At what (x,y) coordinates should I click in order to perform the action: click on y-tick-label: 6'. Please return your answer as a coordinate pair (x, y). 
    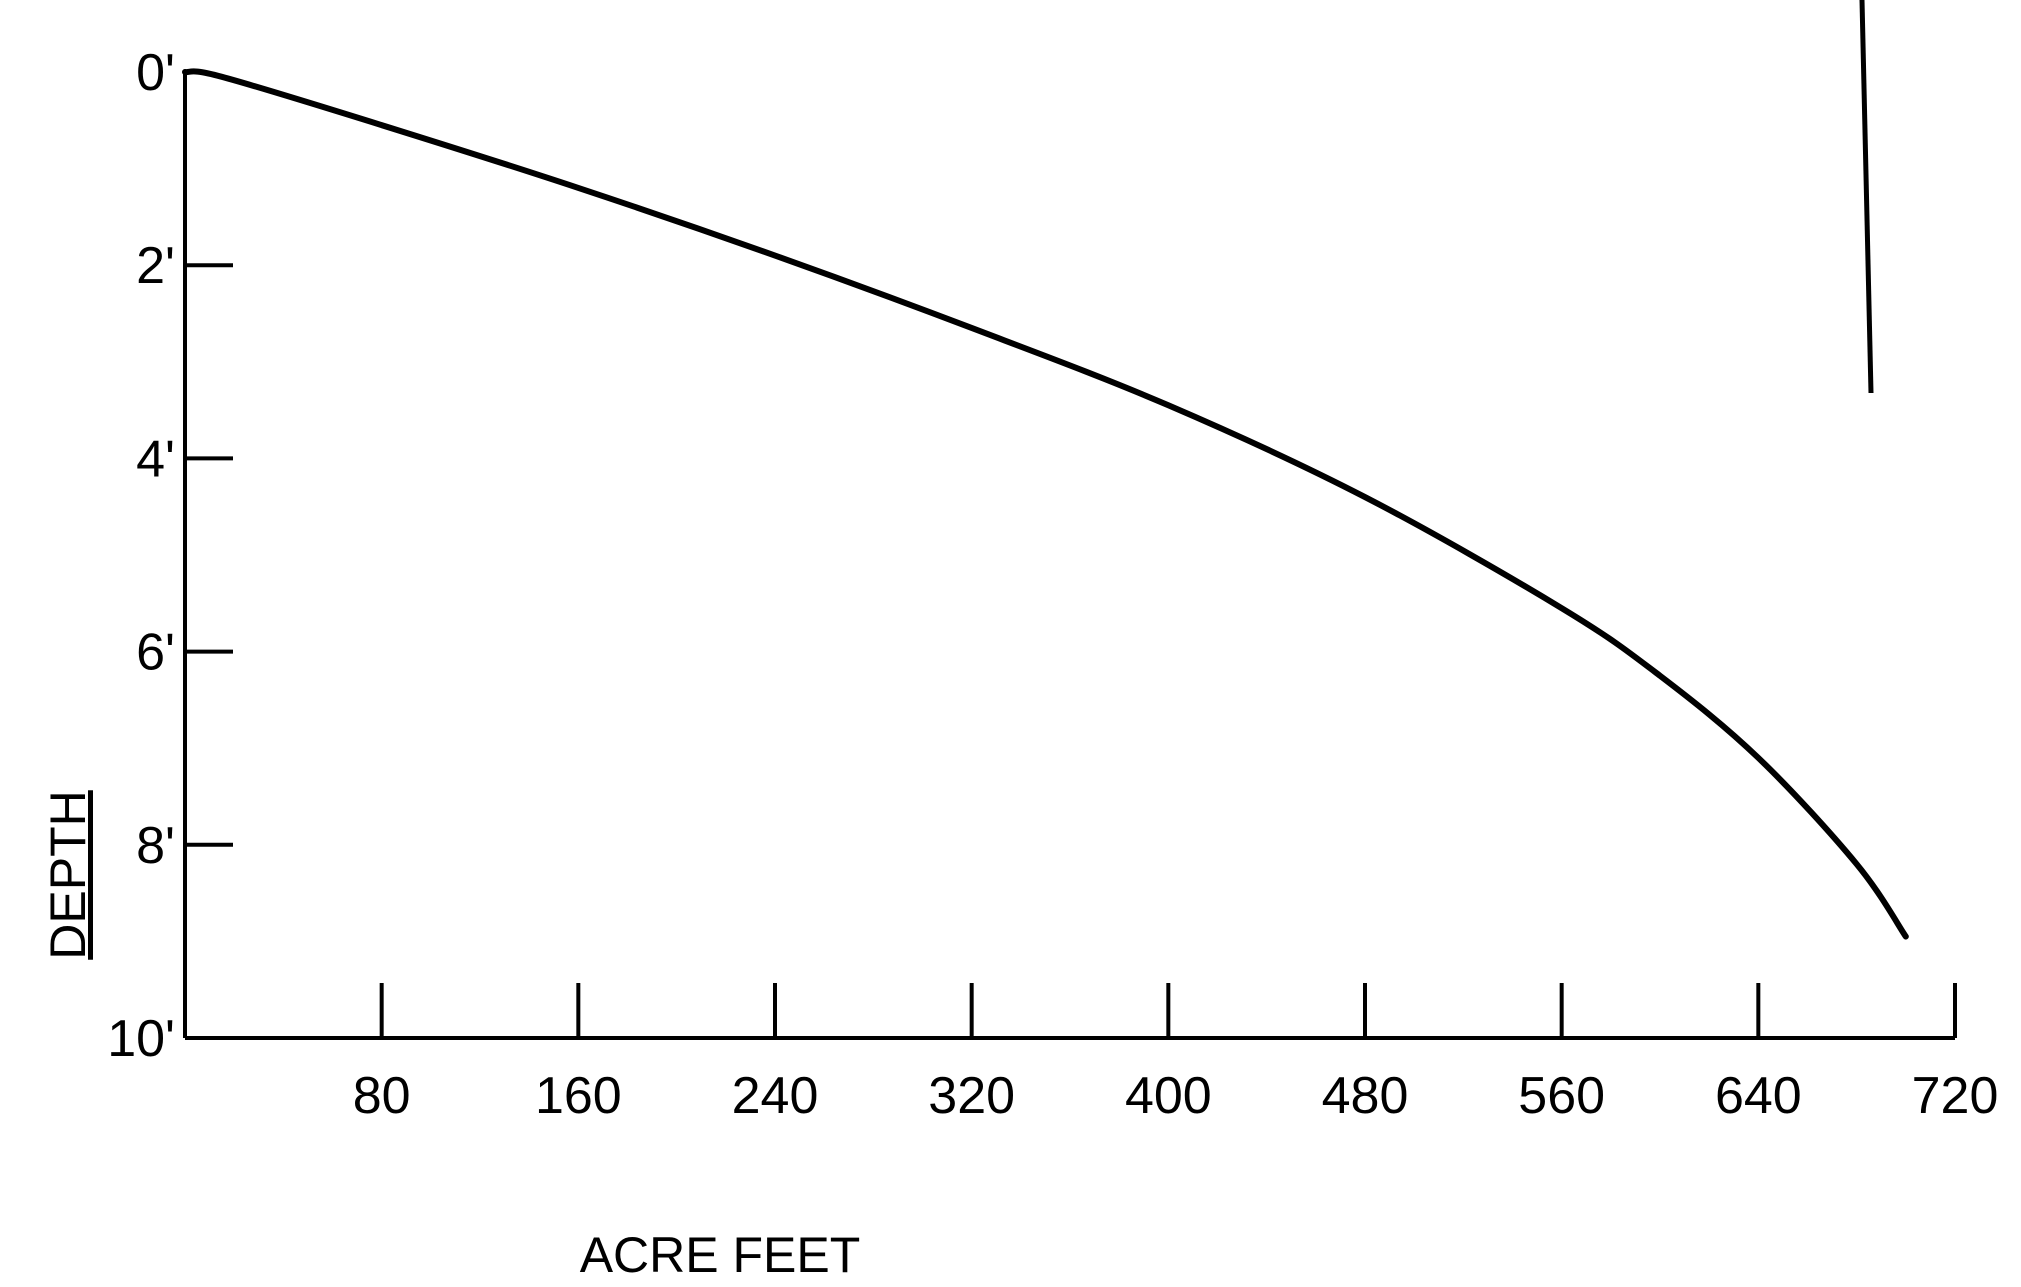
    Looking at the image, I should click on (155, 653).